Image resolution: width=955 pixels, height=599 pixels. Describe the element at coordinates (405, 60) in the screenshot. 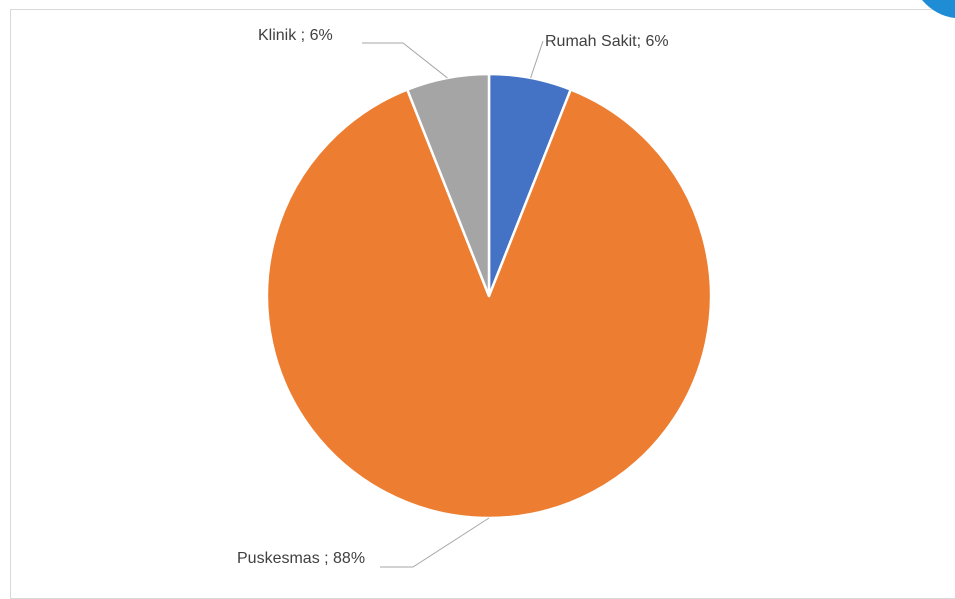

I see `leader-line-klinik` at that location.